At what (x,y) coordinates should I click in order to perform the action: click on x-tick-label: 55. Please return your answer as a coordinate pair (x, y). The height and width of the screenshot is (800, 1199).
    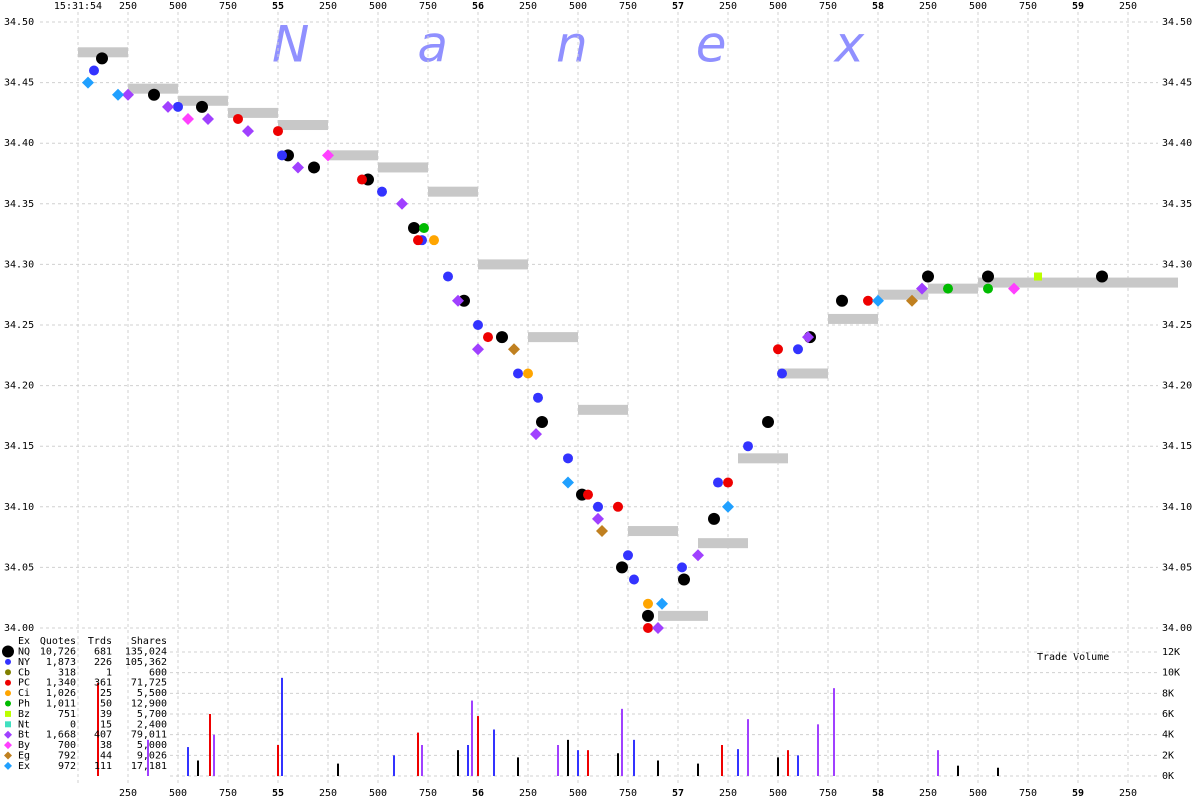
    Looking at the image, I should click on (278, 6).